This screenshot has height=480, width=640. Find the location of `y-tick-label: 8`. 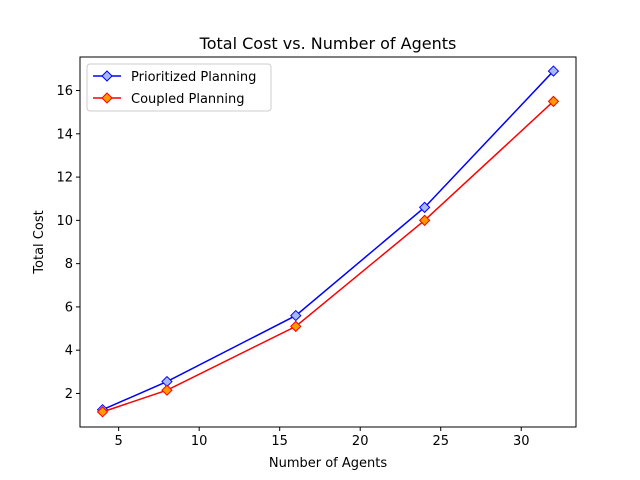

y-tick-label: 8 is located at coordinates (69, 264).